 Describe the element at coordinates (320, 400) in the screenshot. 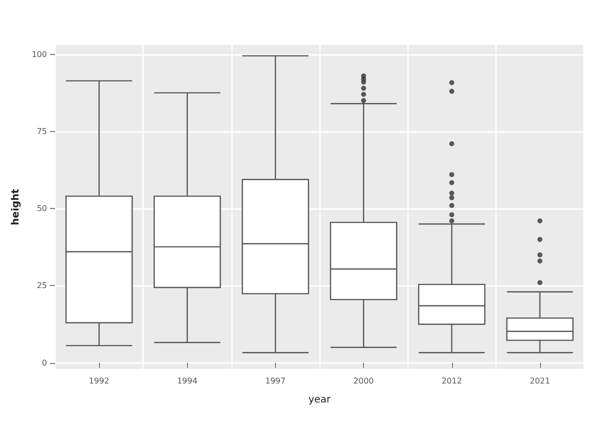

I see `x-axis-title: year` at that location.